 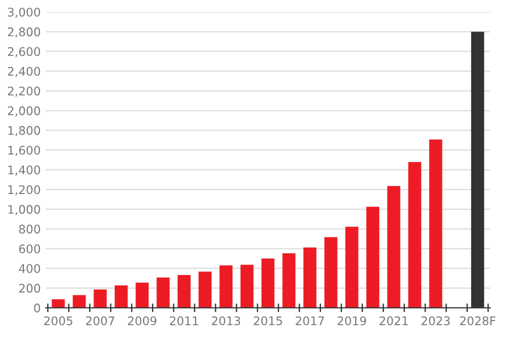 What do you see at coordinates (24, 151) in the screenshot?
I see `y-tick-label: 1,600` at bounding box center [24, 151].